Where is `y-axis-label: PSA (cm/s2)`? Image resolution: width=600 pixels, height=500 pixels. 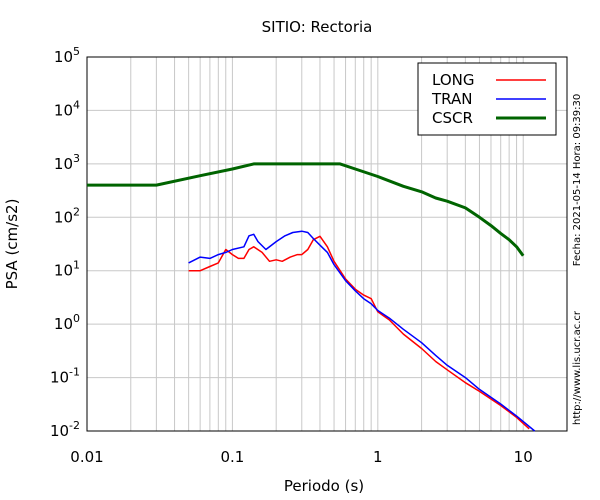 y-axis-label: PSA (cm/s2) is located at coordinates (12, 244).